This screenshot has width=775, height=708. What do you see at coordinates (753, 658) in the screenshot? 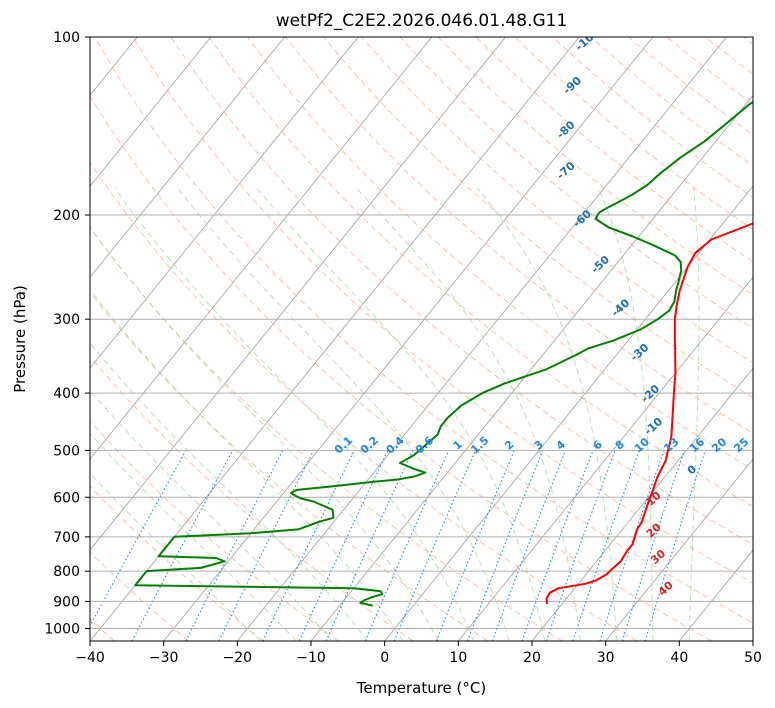
I see `x-tick-label: 50` at bounding box center [753, 658].